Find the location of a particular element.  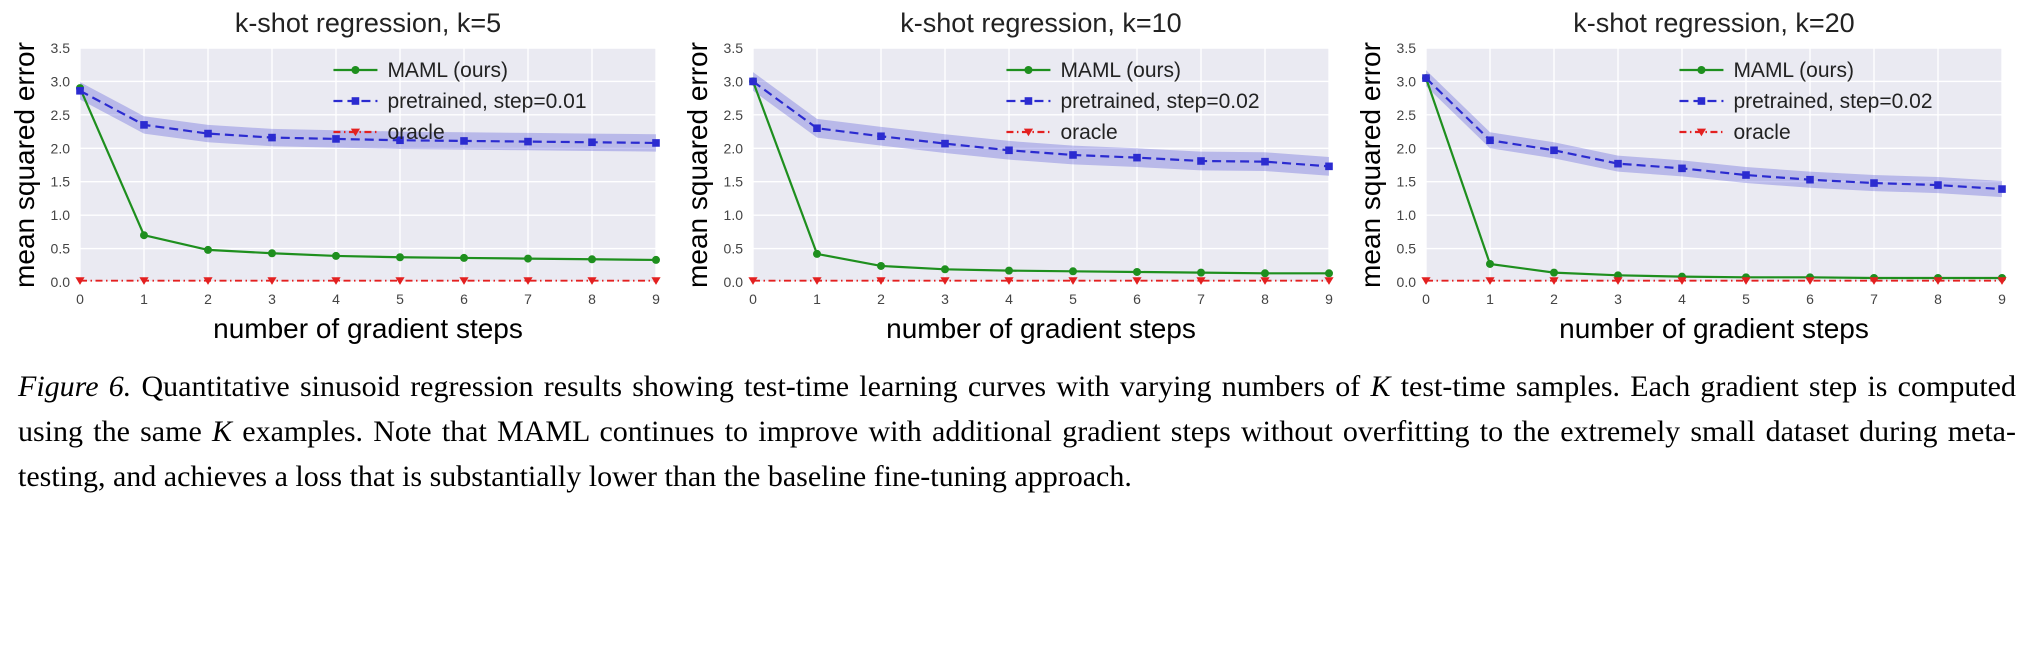

x-tick-label: 8 is located at coordinates (1265, 299).